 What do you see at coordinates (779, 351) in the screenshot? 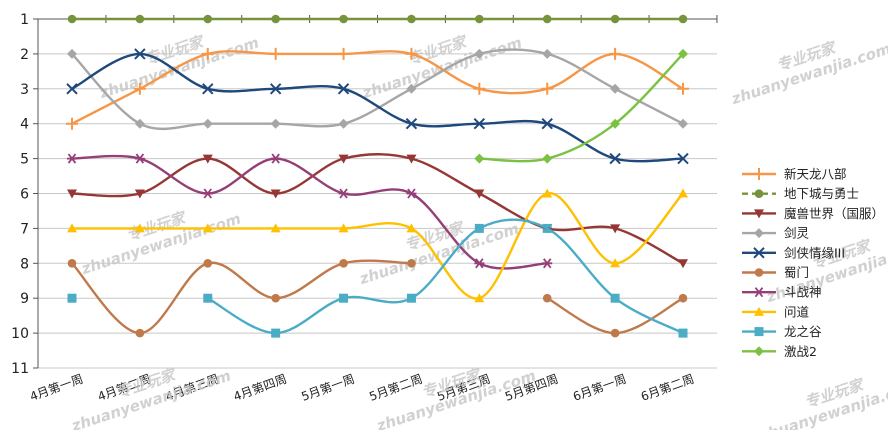
I see `legend-item: 激战2` at bounding box center [779, 351].